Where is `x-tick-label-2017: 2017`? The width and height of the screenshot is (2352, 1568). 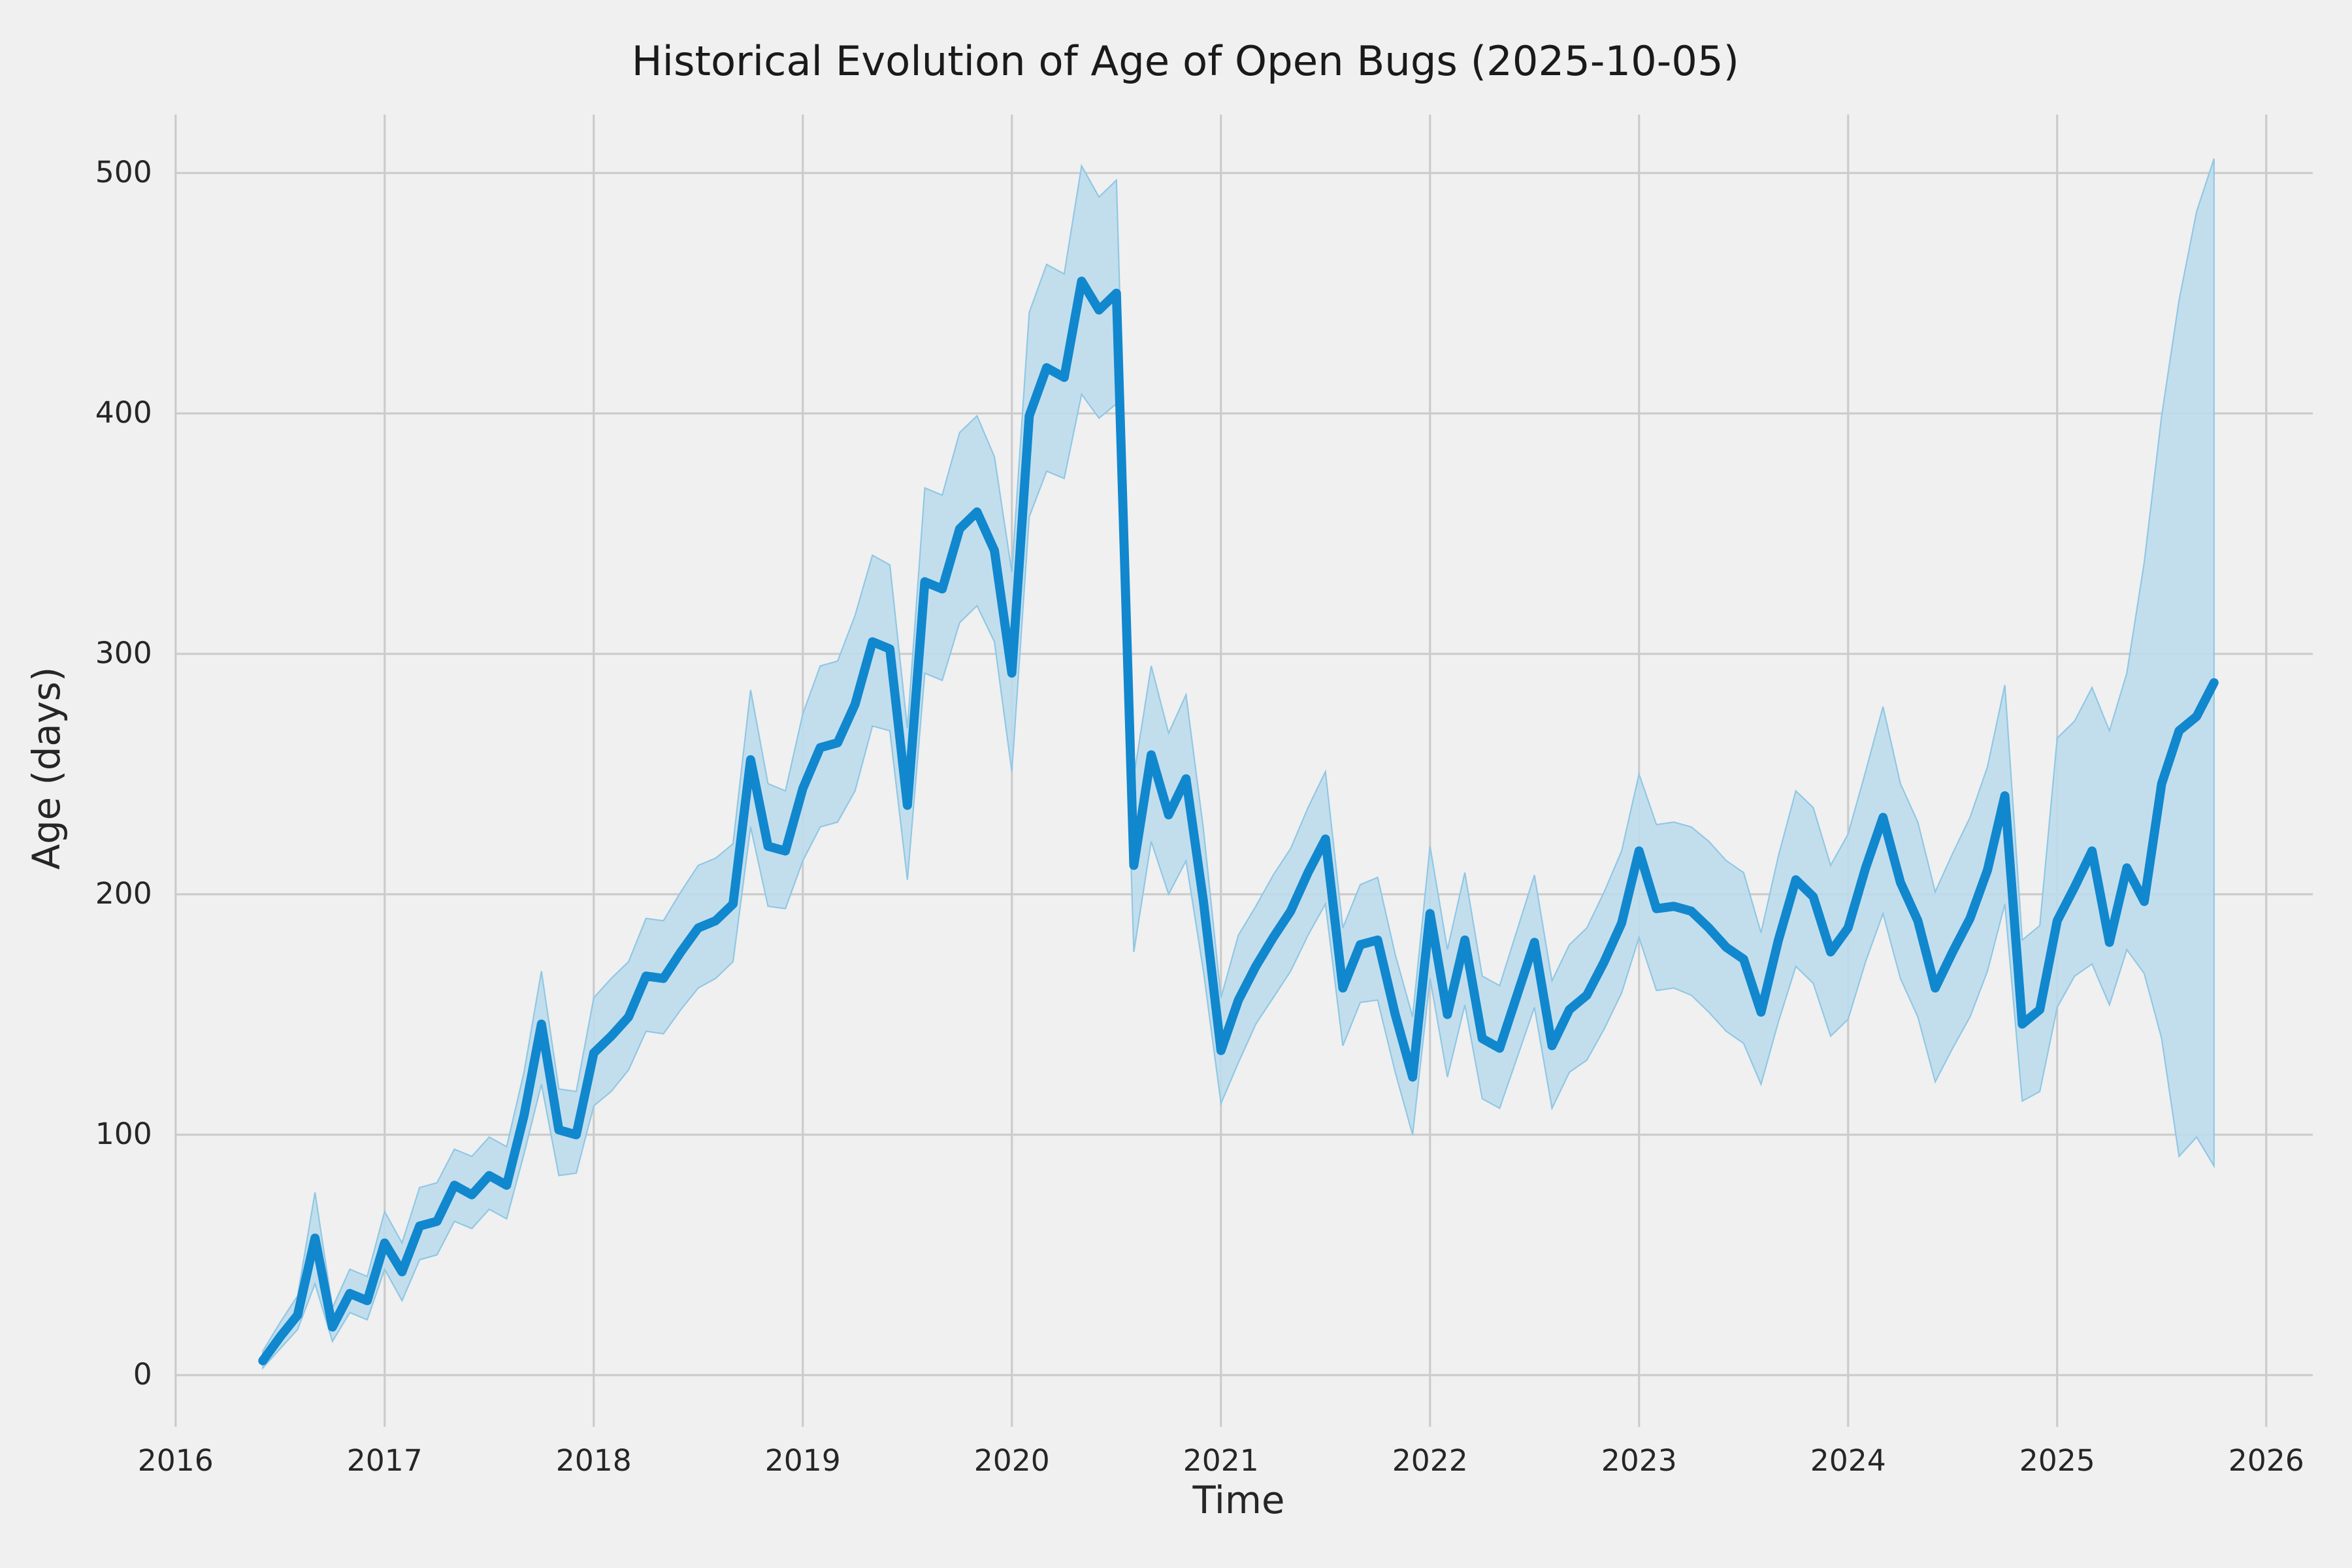
x-tick-label-2017: 2017 is located at coordinates (385, 1460).